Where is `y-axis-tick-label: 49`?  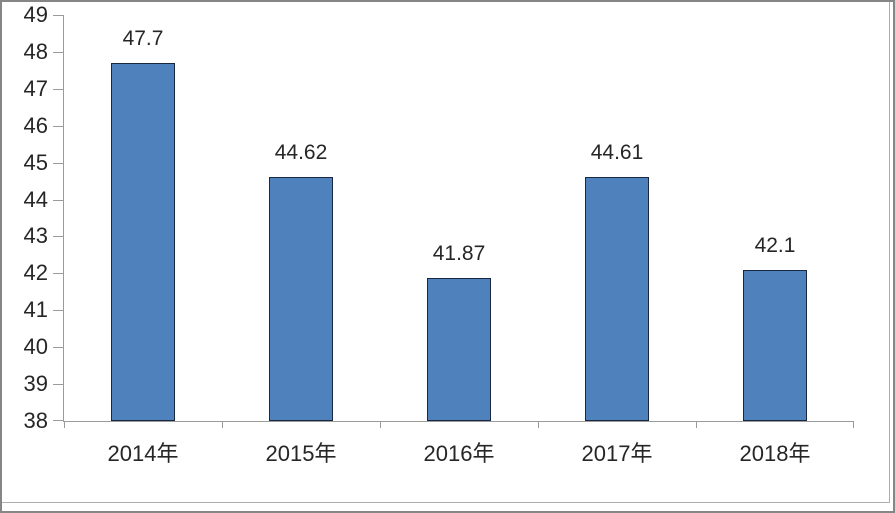 y-axis-tick-label: 49 is located at coordinates (35, 14).